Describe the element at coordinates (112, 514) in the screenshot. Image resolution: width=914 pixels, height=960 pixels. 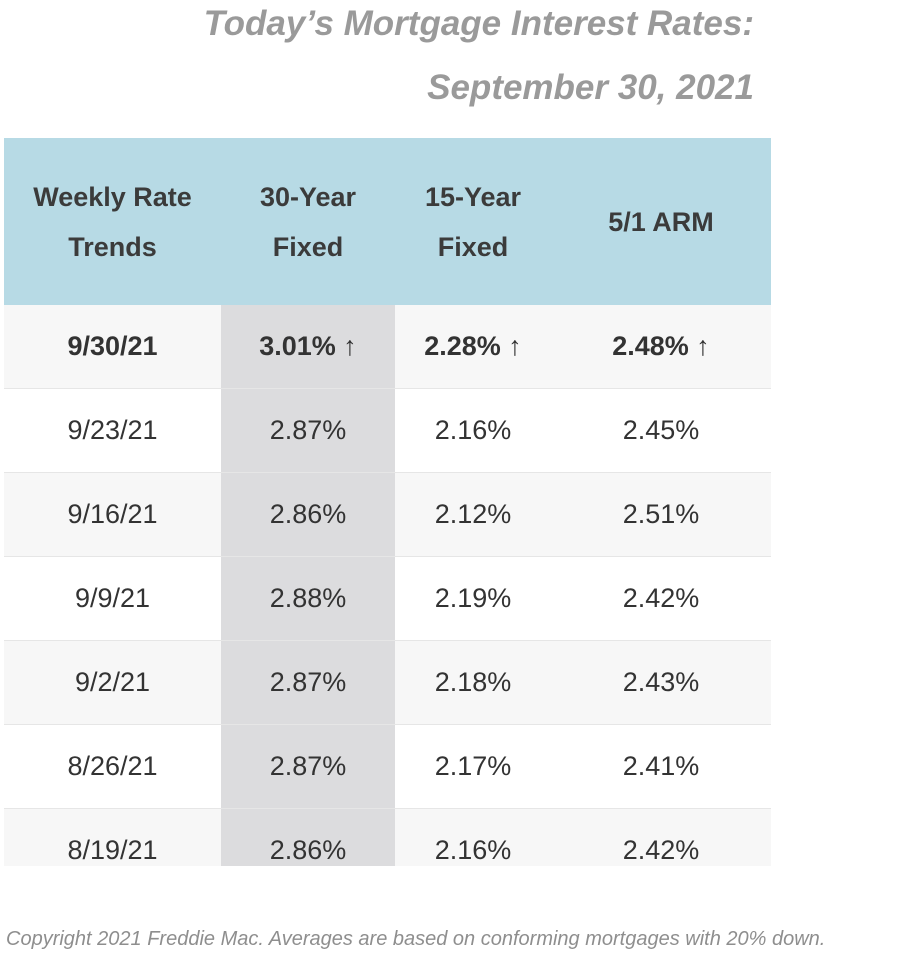
I see `cell-date: 9/16/21` at that location.